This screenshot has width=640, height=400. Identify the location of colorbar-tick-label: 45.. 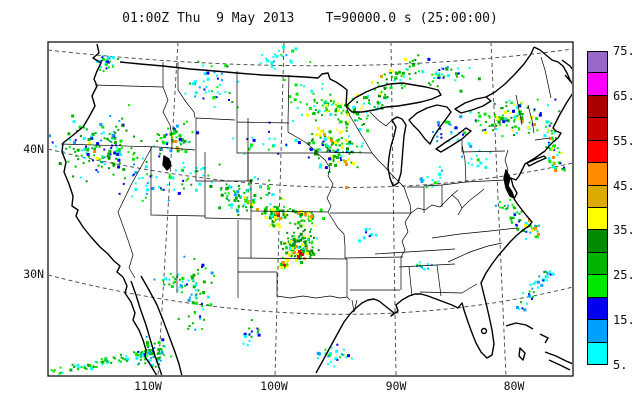
(624, 185).